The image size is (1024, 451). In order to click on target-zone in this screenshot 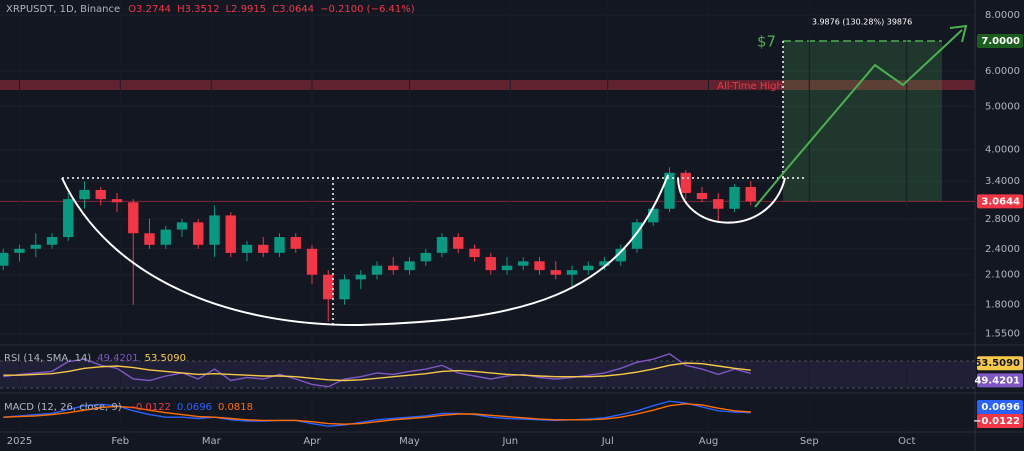, I will do `click(862, 121)`.